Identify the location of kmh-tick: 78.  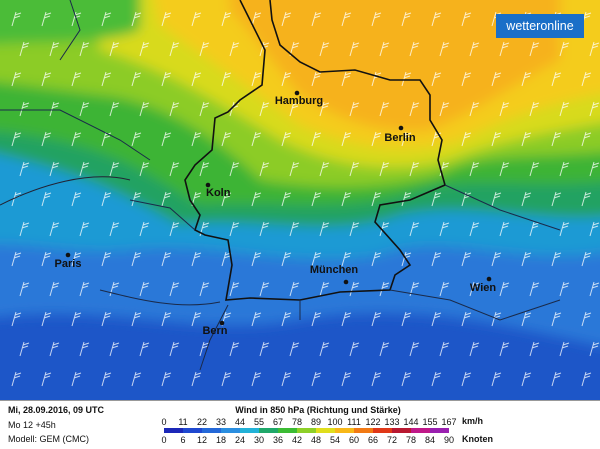
(297, 422).